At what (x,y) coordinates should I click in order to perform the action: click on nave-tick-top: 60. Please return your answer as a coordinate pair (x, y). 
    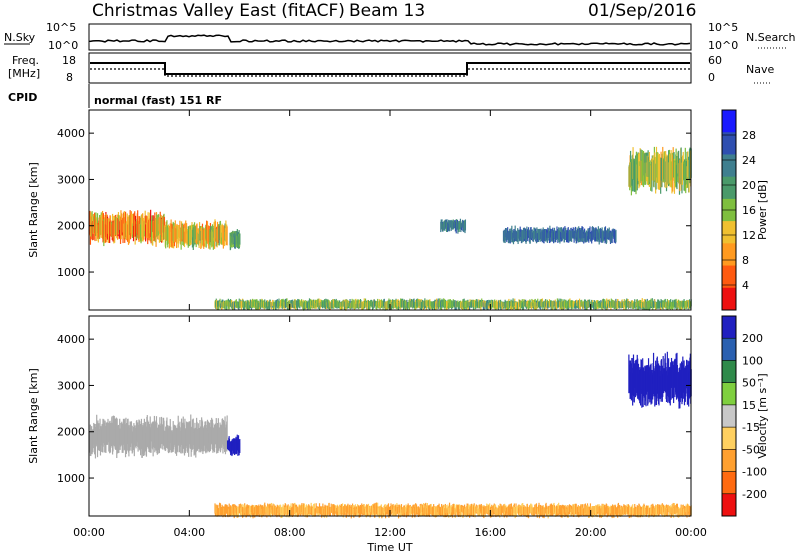
    Looking at the image, I should click on (715, 60).